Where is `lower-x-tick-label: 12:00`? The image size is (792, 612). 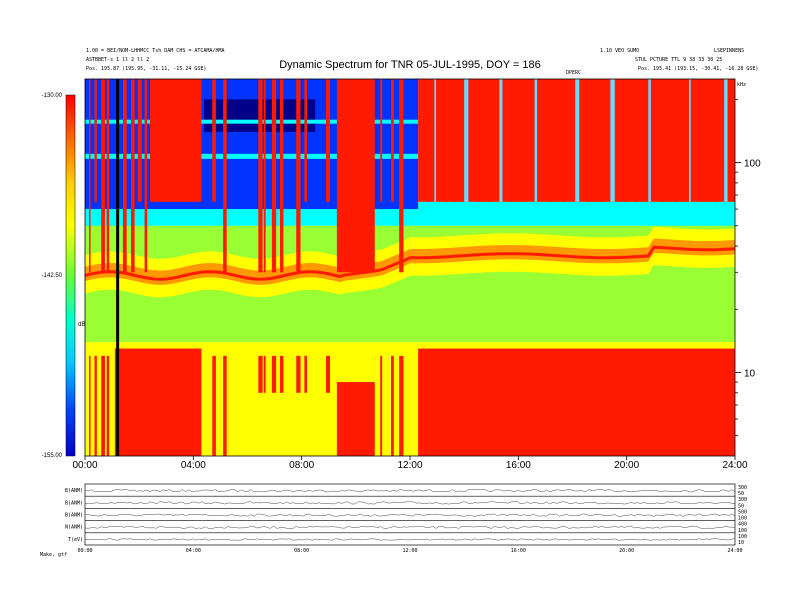 lower-x-tick-label: 12:00 is located at coordinates (409, 551).